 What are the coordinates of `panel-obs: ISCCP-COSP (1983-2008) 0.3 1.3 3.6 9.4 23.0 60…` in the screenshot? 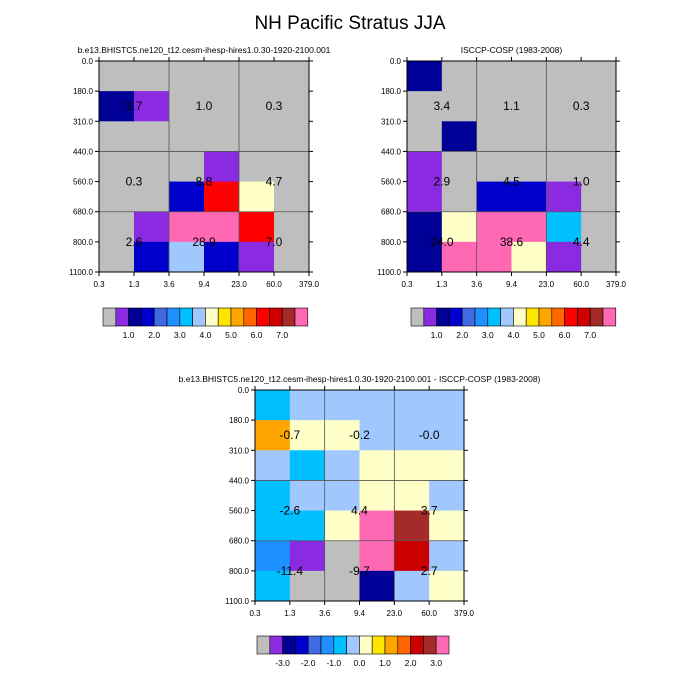 It's located at (501, 167).